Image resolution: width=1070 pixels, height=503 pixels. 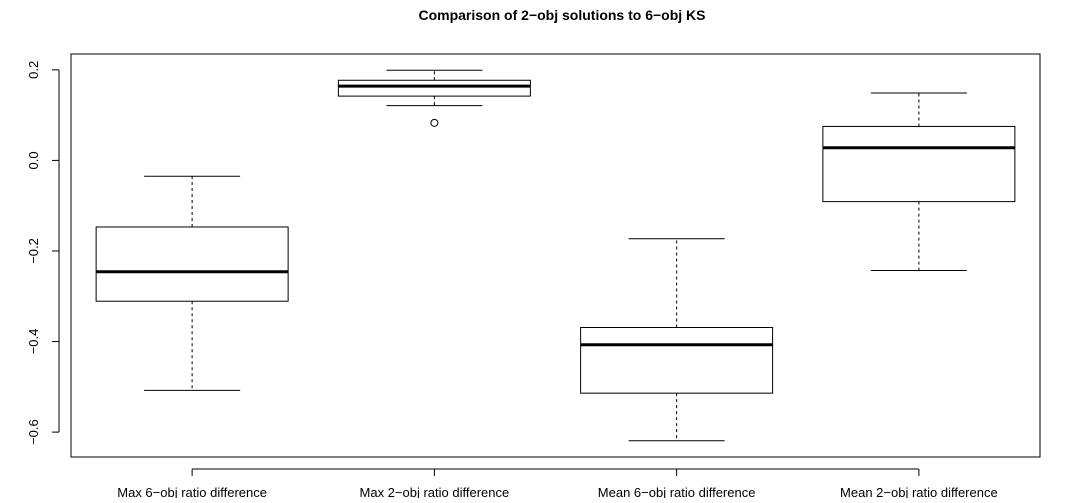 What do you see at coordinates (33, 342) in the screenshot?
I see `y-tick-label: −0.4` at bounding box center [33, 342].